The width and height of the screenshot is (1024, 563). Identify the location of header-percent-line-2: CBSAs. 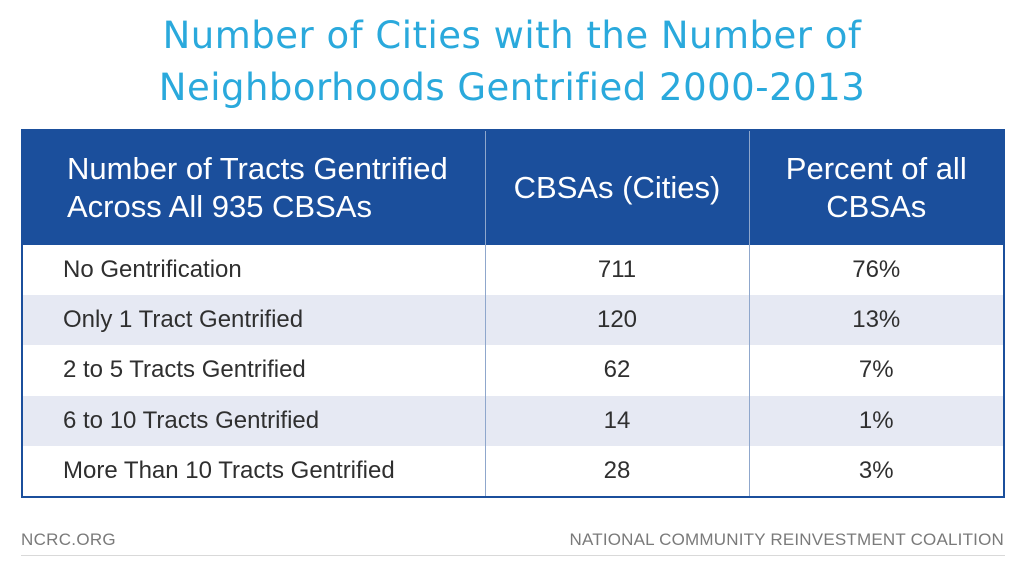
(876, 206).